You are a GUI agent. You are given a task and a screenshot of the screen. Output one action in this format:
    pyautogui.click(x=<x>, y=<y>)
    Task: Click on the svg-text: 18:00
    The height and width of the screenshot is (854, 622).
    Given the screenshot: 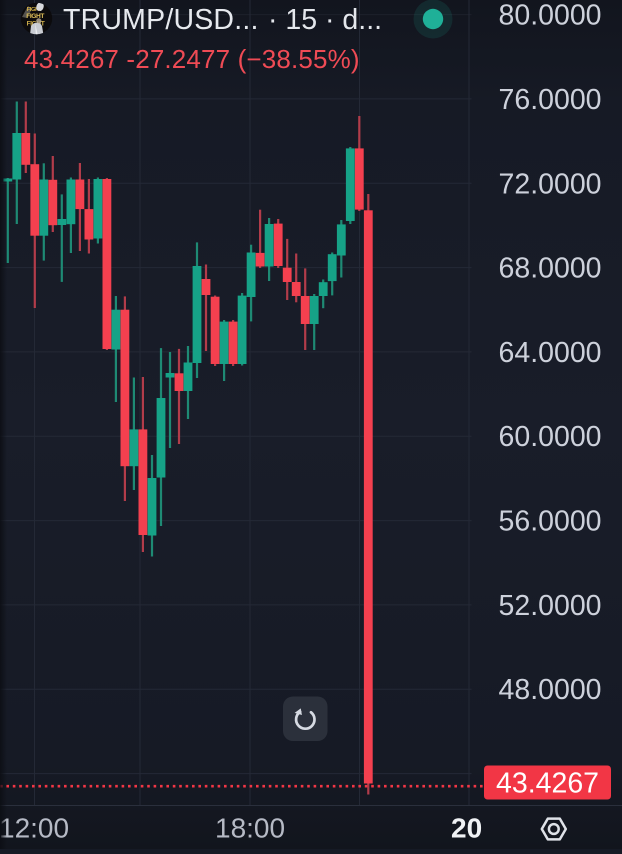 What is the action you would take?
    pyautogui.click(x=250, y=828)
    